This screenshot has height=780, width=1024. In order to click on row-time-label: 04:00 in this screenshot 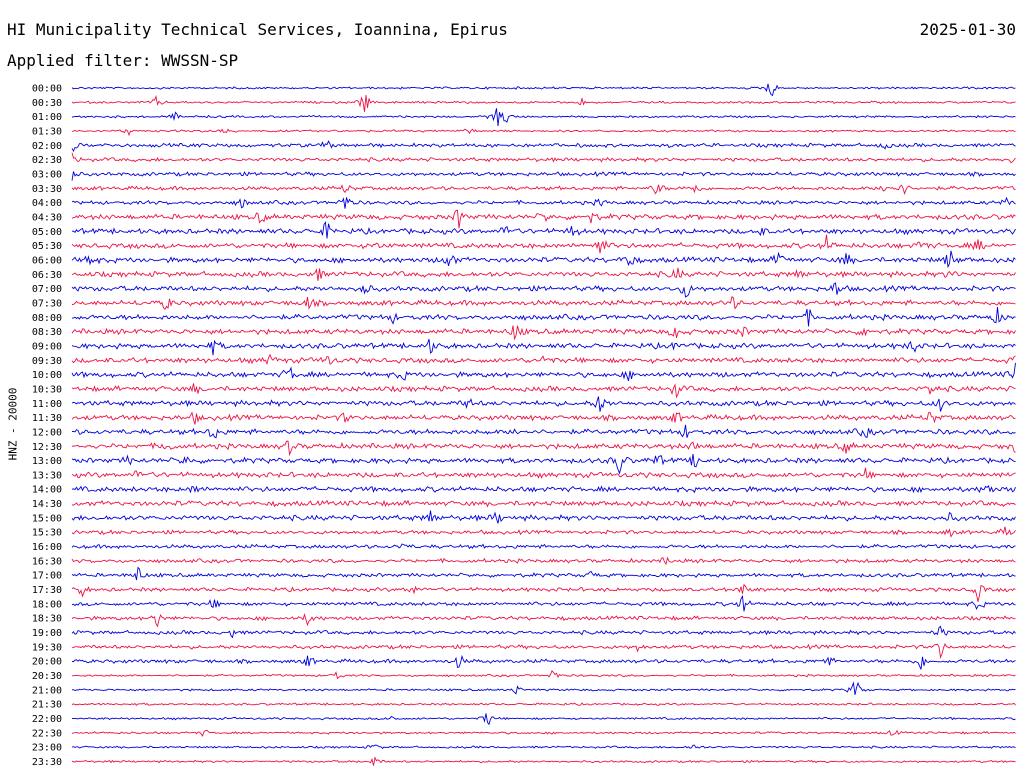, I will do `click(47, 203)`.